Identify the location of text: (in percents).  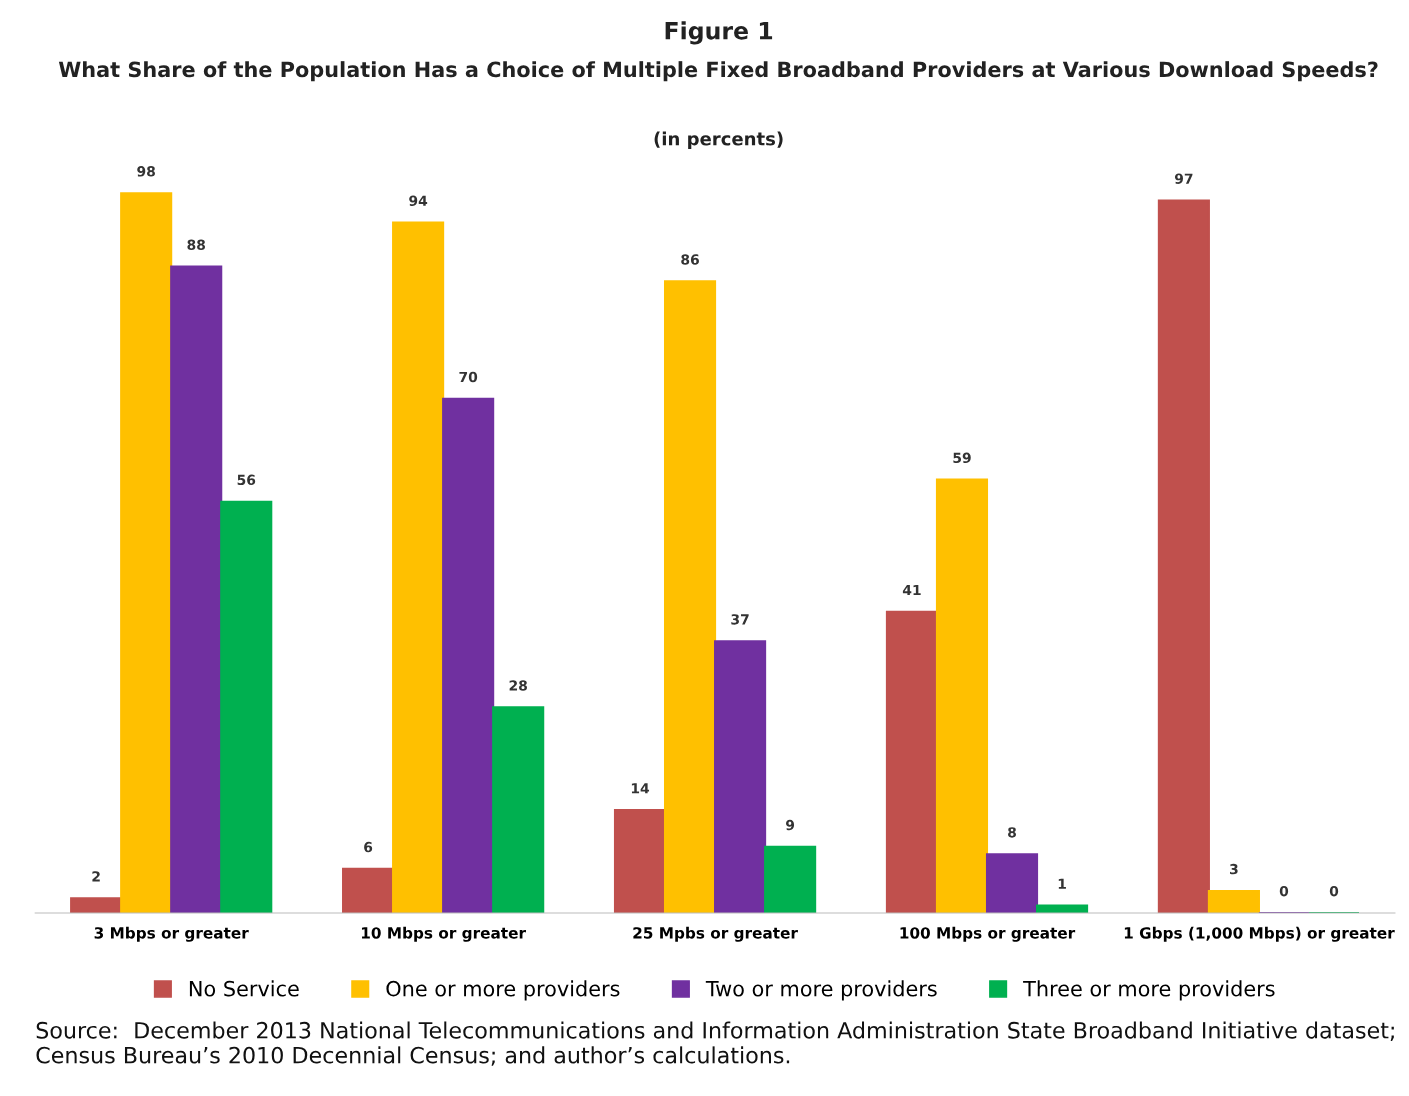
(718, 140).